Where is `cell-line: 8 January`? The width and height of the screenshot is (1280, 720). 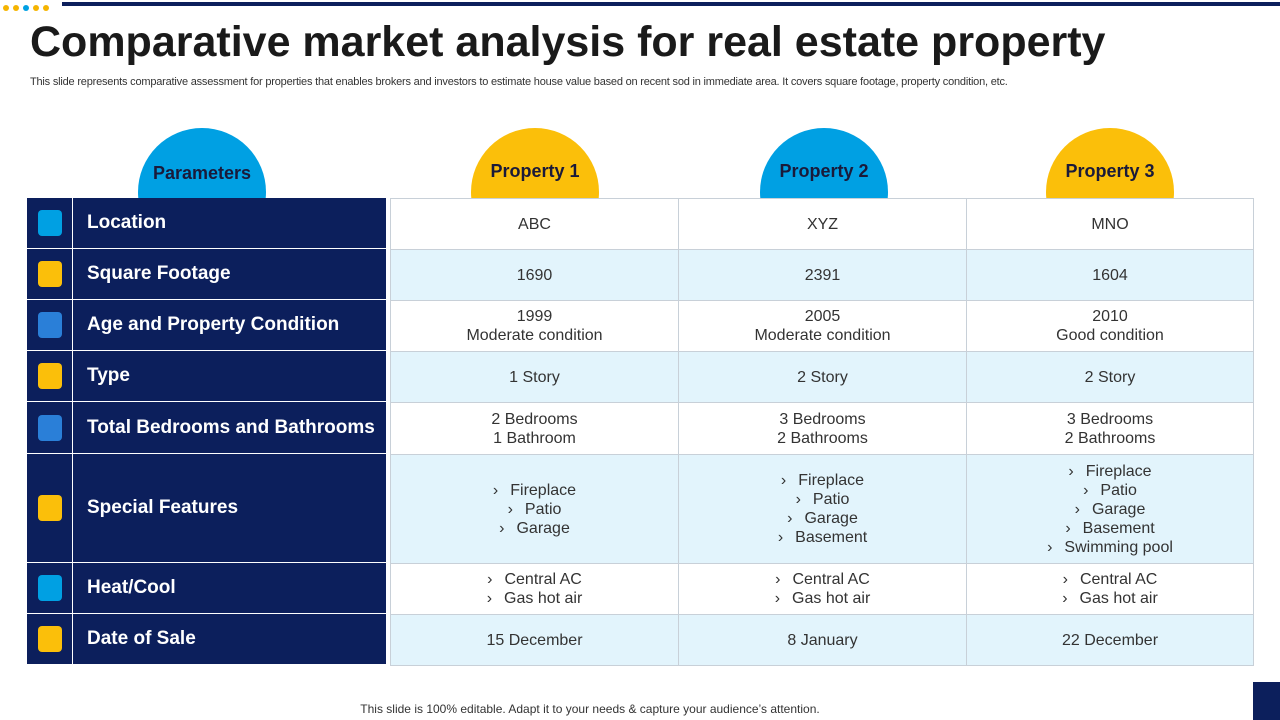
cell-line: 8 January is located at coordinates (822, 640).